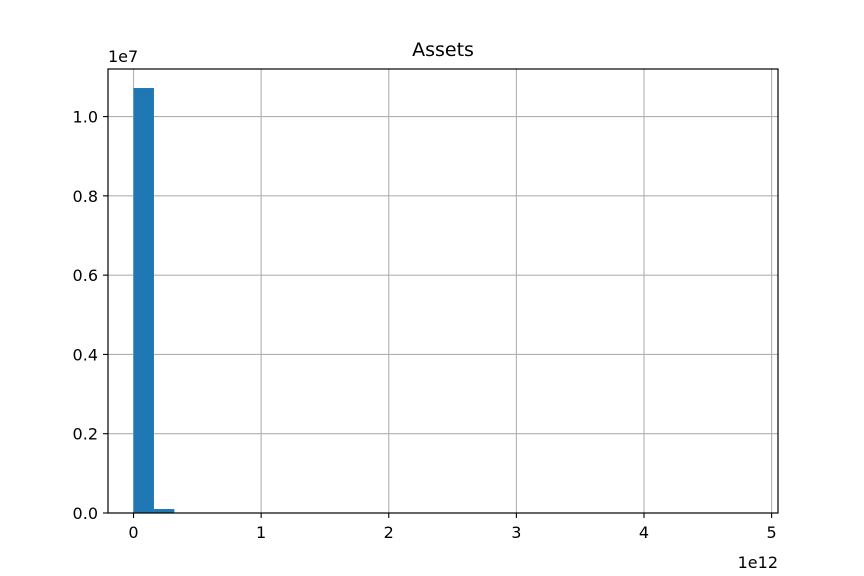  Describe the element at coordinates (261, 532) in the screenshot. I see `x-tick-label: 1` at that location.